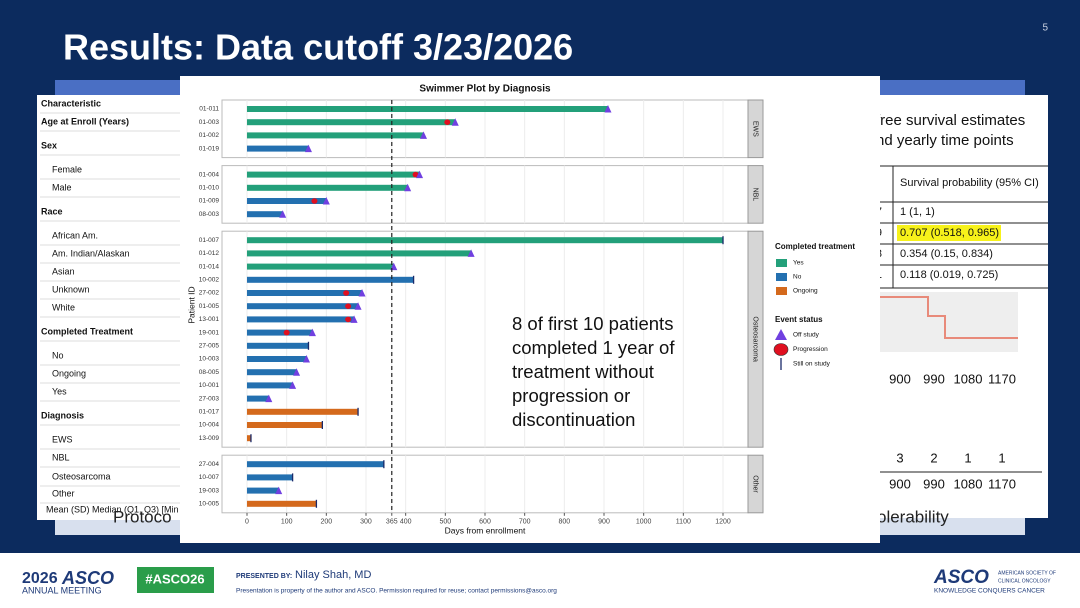 This screenshot has height=608, width=1080. I want to click on x-tick-label: 1000, so click(644, 522).